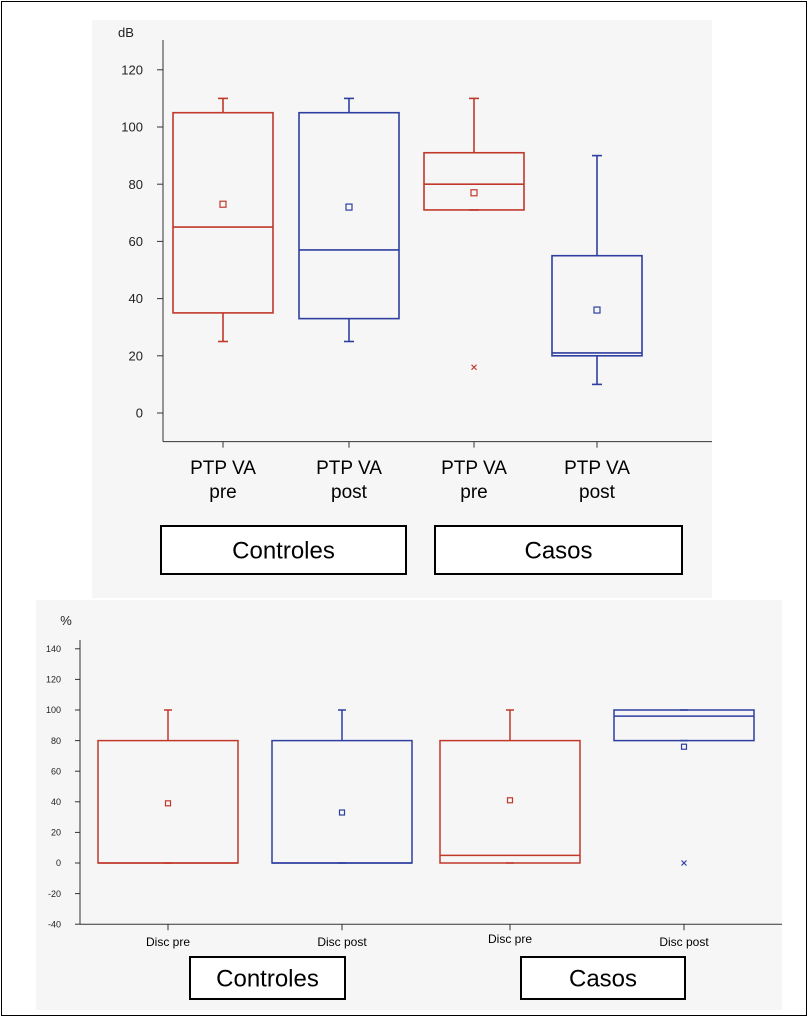 The image size is (810, 1019). What do you see at coordinates (66, 620) in the screenshot?
I see `y-unit-label: %` at bounding box center [66, 620].